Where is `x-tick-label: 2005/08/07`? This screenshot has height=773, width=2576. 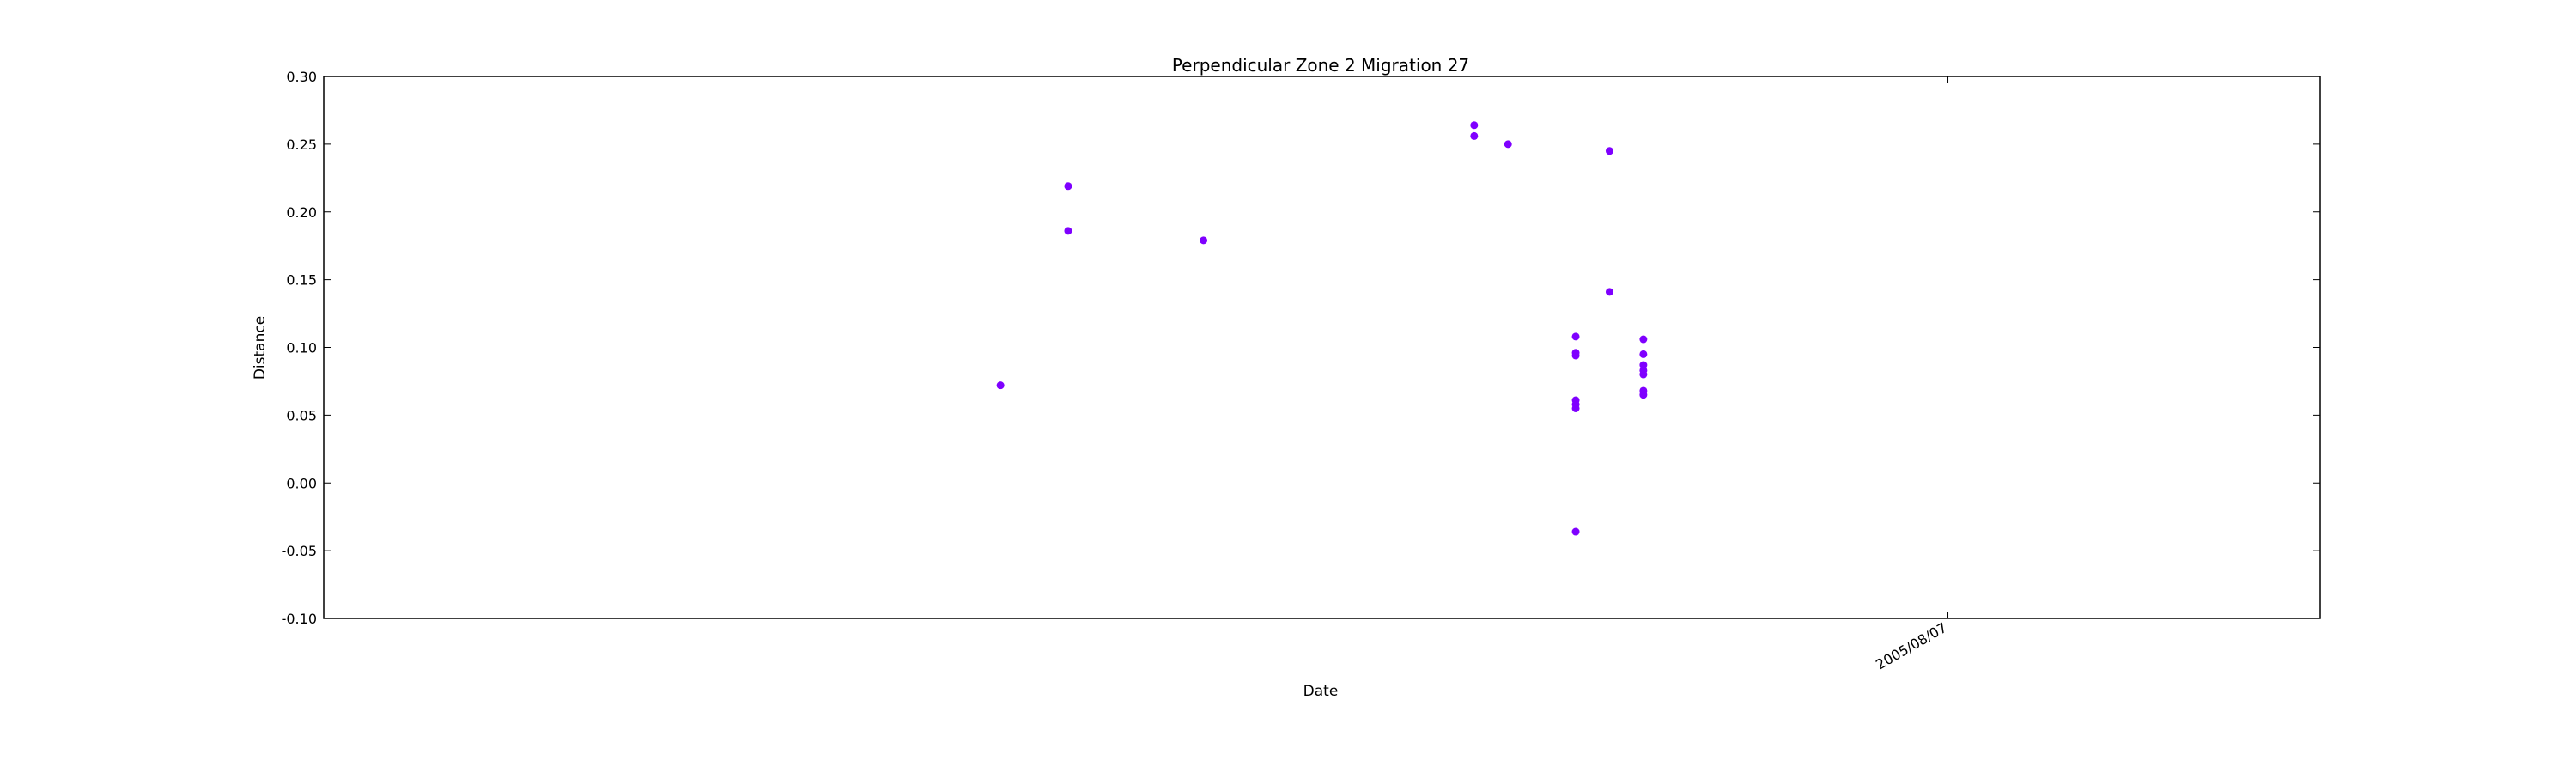 x-tick-label: 2005/08/07 is located at coordinates (1911, 646).